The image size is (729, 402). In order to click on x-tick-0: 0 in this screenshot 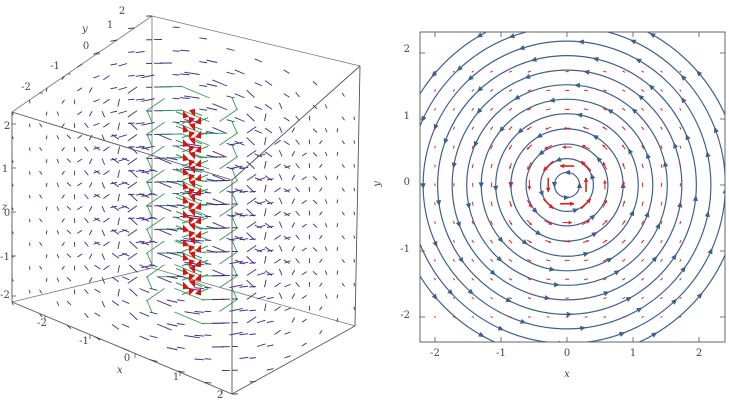, I will do `click(127, 358)`.